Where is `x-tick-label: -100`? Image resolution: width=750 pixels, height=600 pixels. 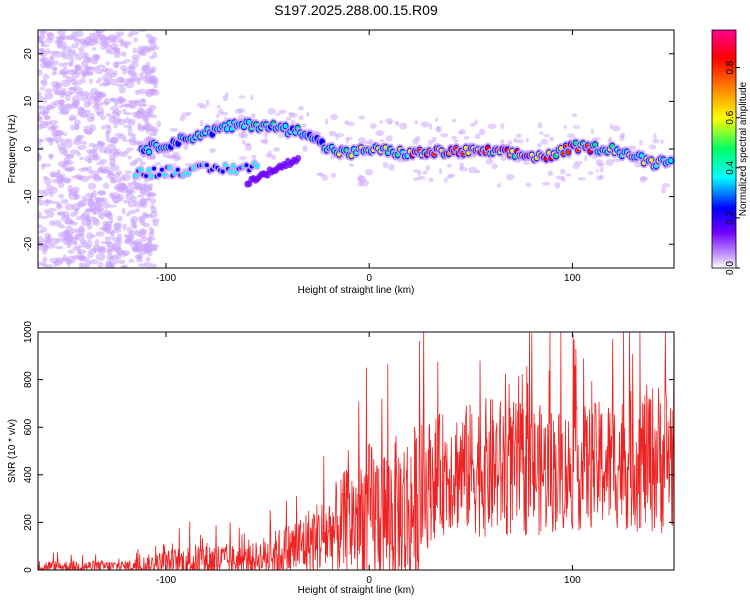 x-tick-label: -100 is located at coordinates (166, 580).